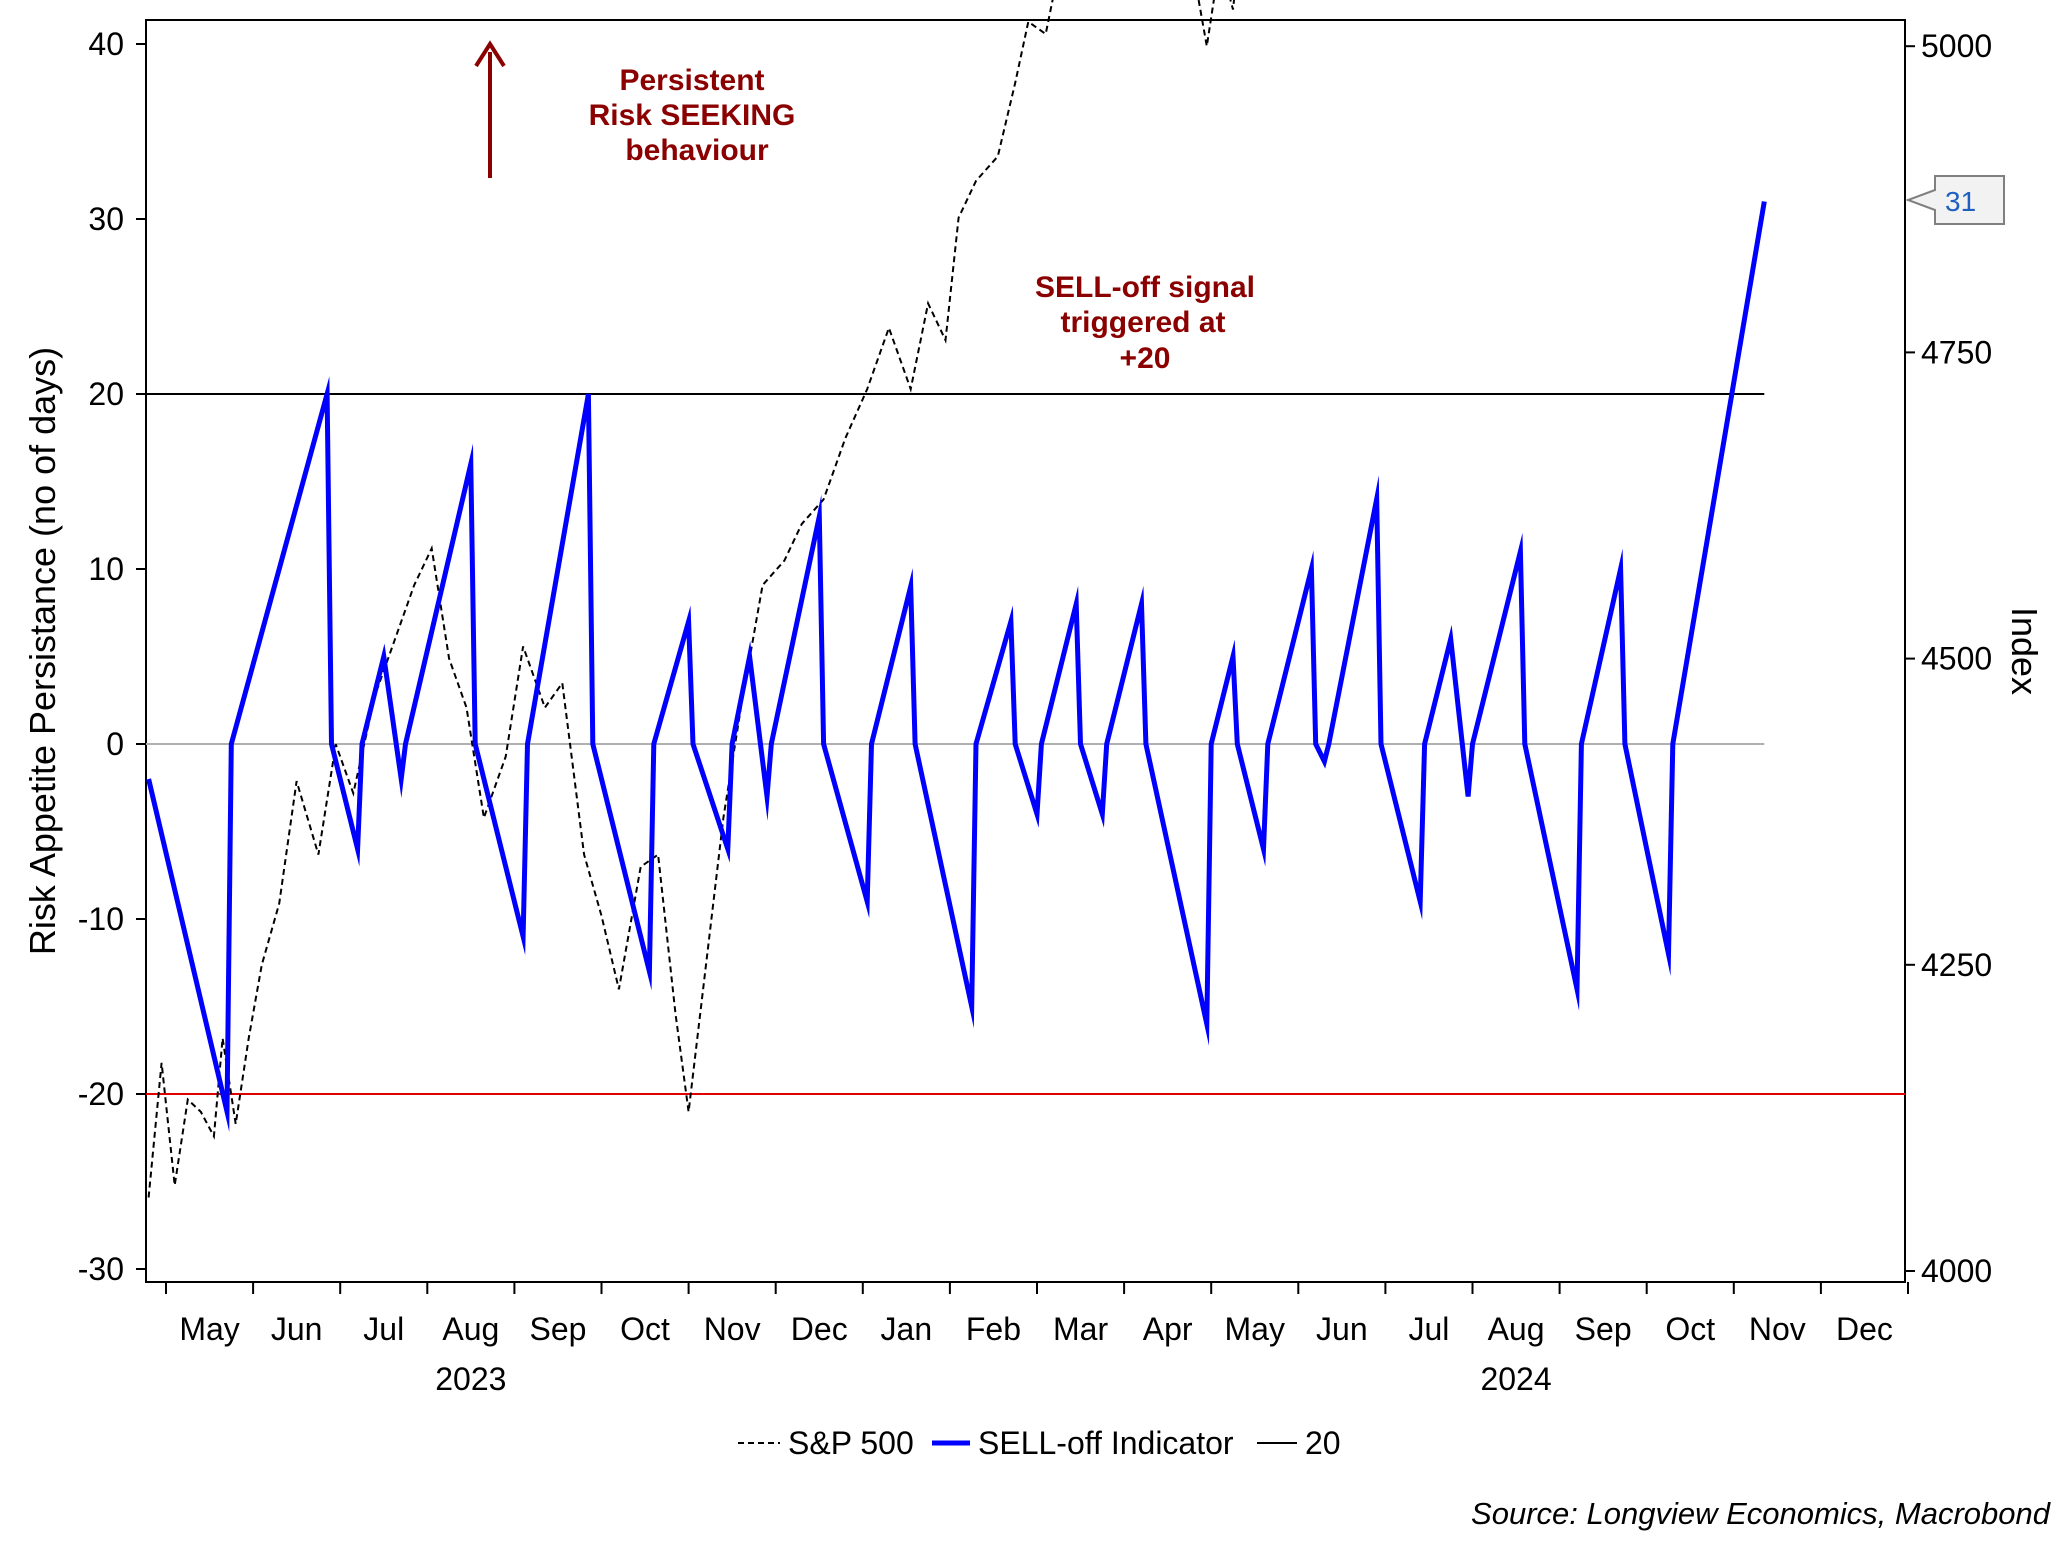  Describe the element at coordinates (490, 54) in the screenshot. I see `up-arrow-icon` at that location.